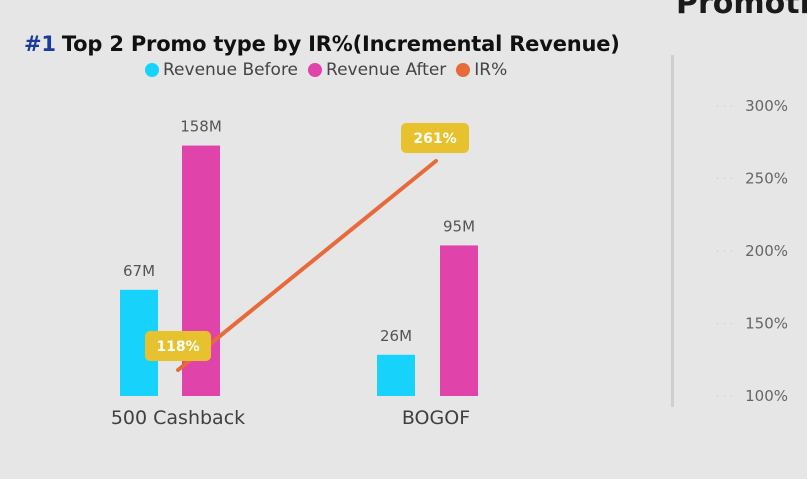  I want to click on legend-item-revenue-after: Revenue After, so click(377, 70).